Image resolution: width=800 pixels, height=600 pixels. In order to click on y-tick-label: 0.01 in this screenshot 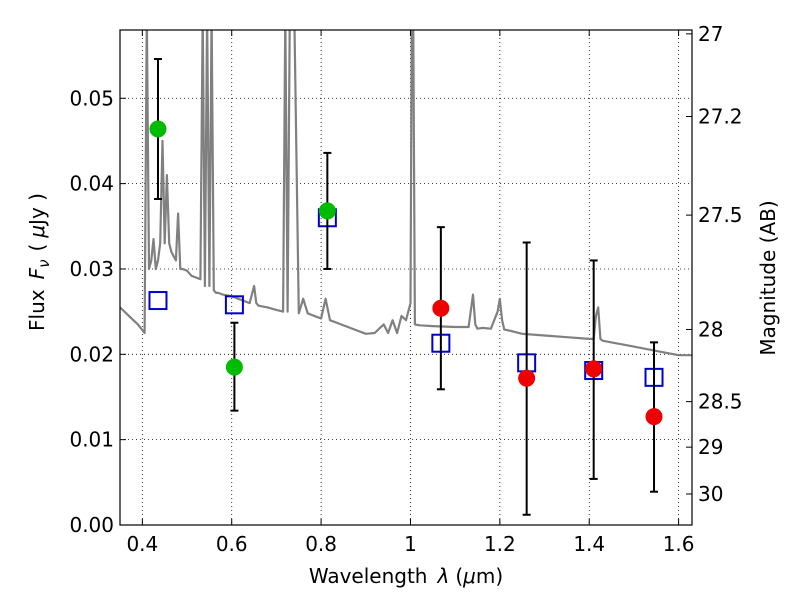, I will do `click(91, 440)`.